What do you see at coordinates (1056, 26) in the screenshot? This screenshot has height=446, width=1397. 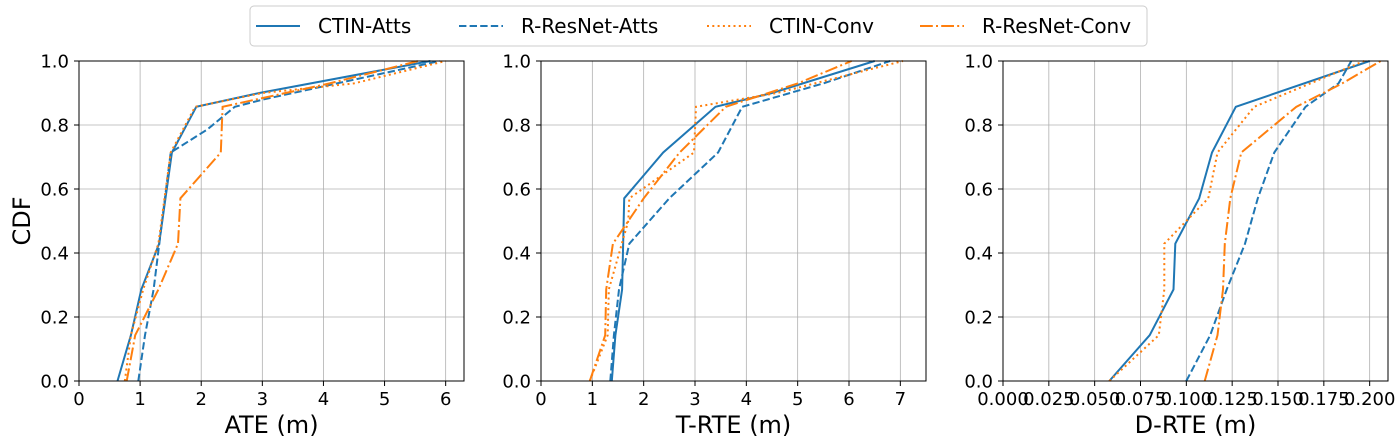 I see `legend-label: R-ResNet-Conv` at bounding box center [1056, 26].